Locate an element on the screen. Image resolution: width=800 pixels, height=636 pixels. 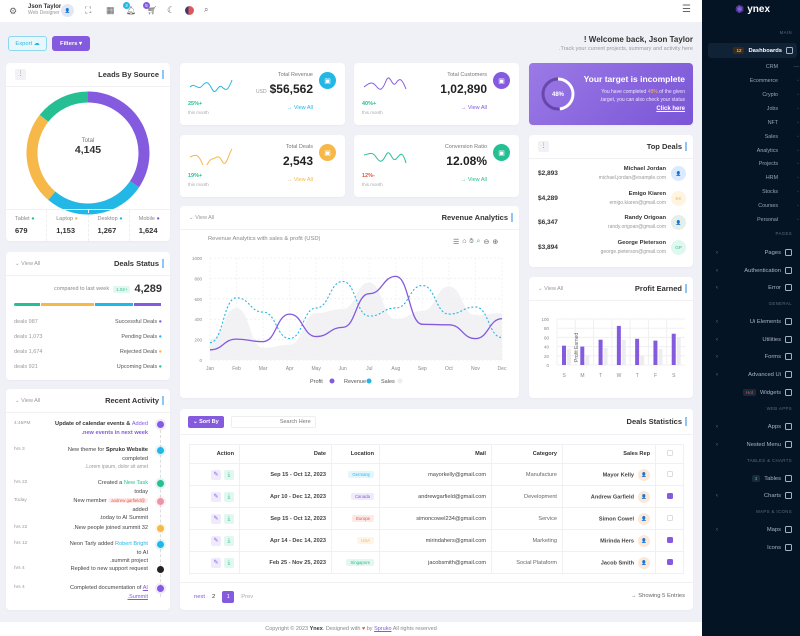
search-icon: ⌕ is located at coordinates (206, 9).